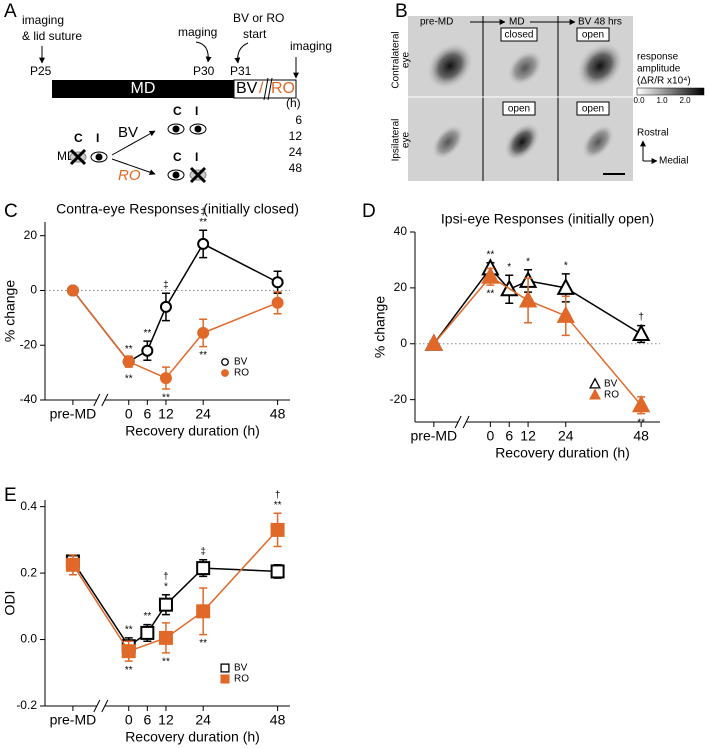 This screenshot has width=709, height=748. I want to click on series: **** *†BV, so click(537, 319).